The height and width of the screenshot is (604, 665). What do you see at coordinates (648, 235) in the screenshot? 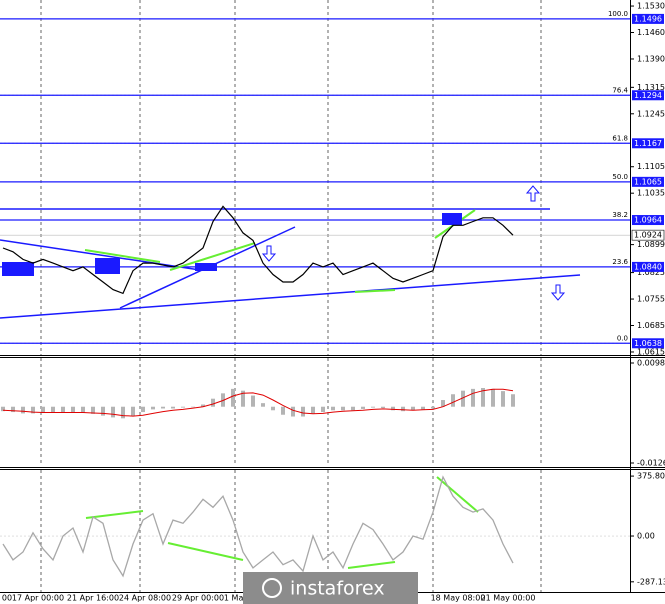
I see `current-box` at bounding box center [648, 235].